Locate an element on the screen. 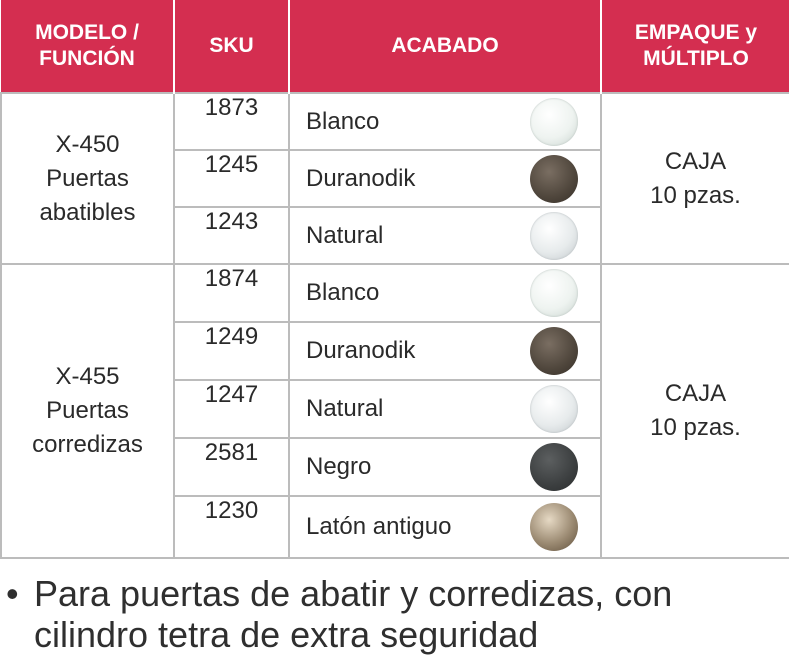 Image resolution: width=789 pixels, height=665 pixels. model-cell-x450: X-450 Puertas abatibles is located at coordinates (87, 178).